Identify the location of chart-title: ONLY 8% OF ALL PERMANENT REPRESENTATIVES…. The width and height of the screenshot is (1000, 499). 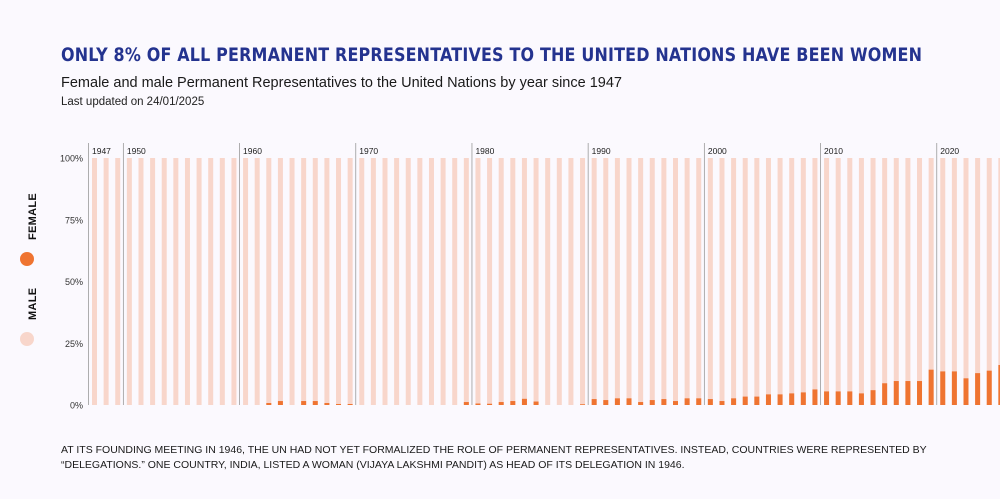
(492, 55).